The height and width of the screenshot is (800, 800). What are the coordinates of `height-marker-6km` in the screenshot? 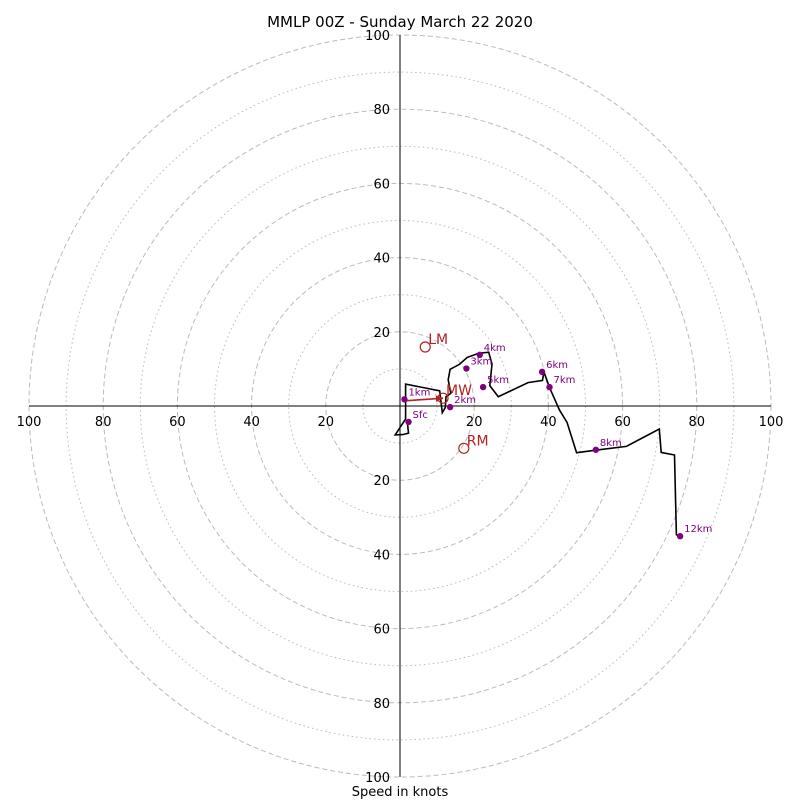 It's located at (542, 372).